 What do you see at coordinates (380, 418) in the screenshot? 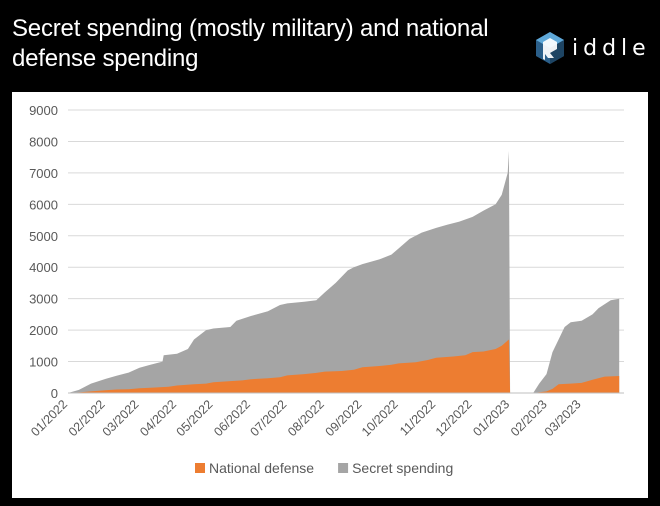
I see `x-tick-label: 10/2022` at bounding box center [380, 418].